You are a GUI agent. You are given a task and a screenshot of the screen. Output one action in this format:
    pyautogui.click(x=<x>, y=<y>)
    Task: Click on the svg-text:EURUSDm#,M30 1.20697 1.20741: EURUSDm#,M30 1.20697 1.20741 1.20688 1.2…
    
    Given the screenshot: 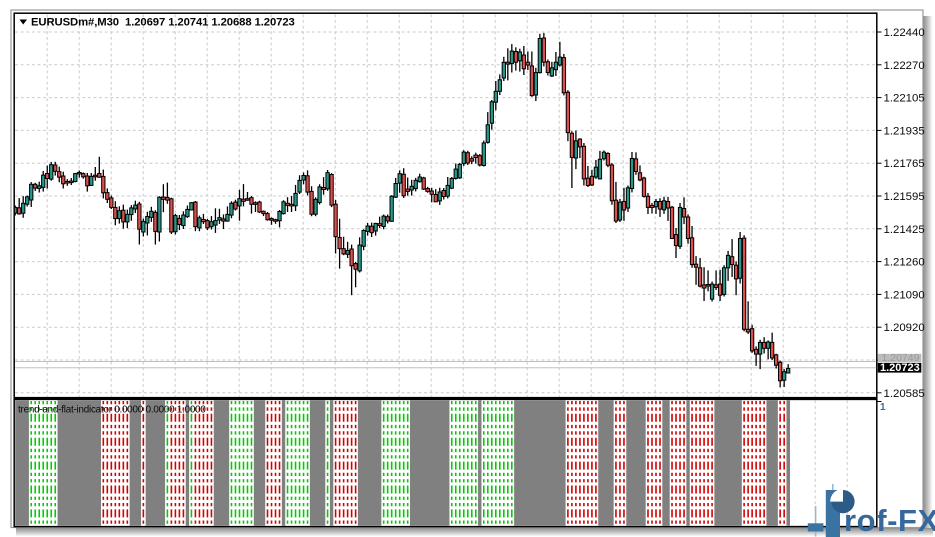 What is the action you would take?
    pyautogui.click(x=163, y=22)
    